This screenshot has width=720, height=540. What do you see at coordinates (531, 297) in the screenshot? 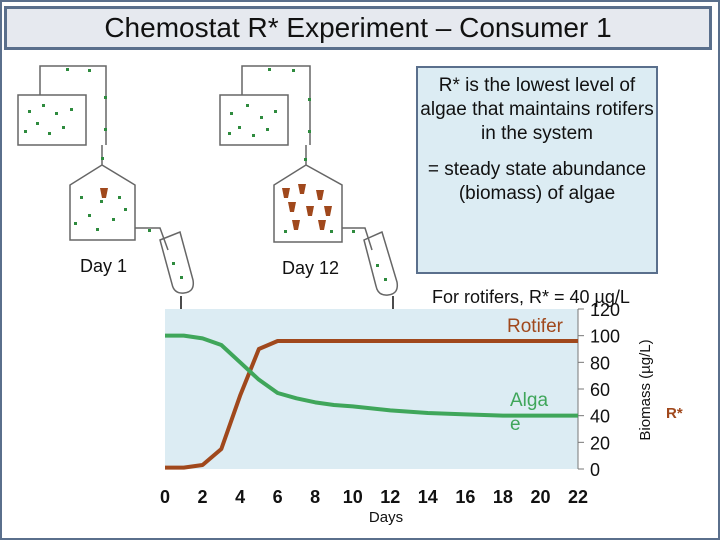
I see `rotifer-r-star-note: For rotifers, R* = 40 µg/L` at bounding box center [531, 297].